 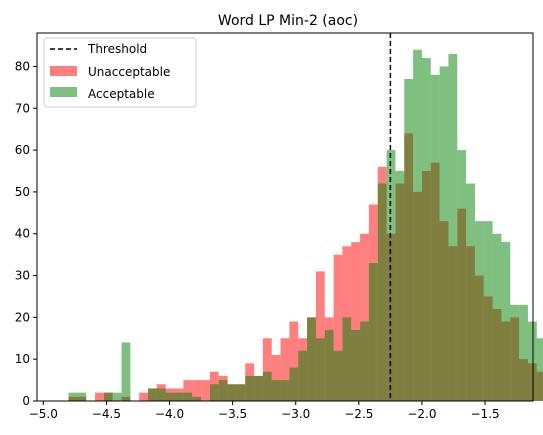 What do you see at coordinates (22, 108) in the screenshot?
I see `y-tick-label-7: 70` at bounding box center [22, 108].